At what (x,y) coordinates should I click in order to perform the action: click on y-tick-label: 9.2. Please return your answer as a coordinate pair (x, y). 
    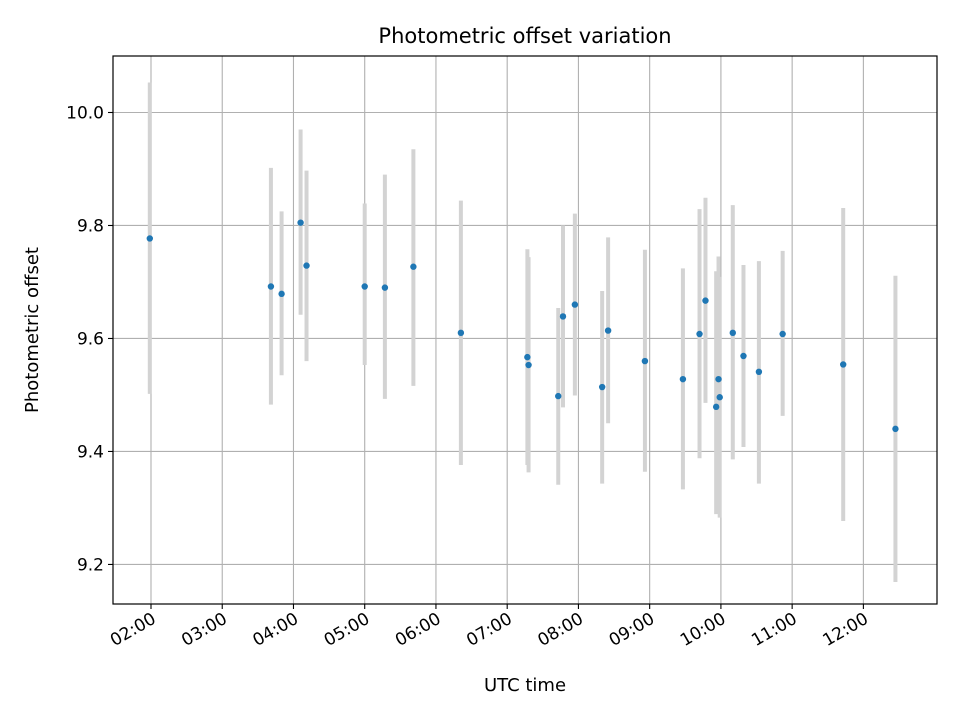
    Looking at the image, I should click on (90, 565).